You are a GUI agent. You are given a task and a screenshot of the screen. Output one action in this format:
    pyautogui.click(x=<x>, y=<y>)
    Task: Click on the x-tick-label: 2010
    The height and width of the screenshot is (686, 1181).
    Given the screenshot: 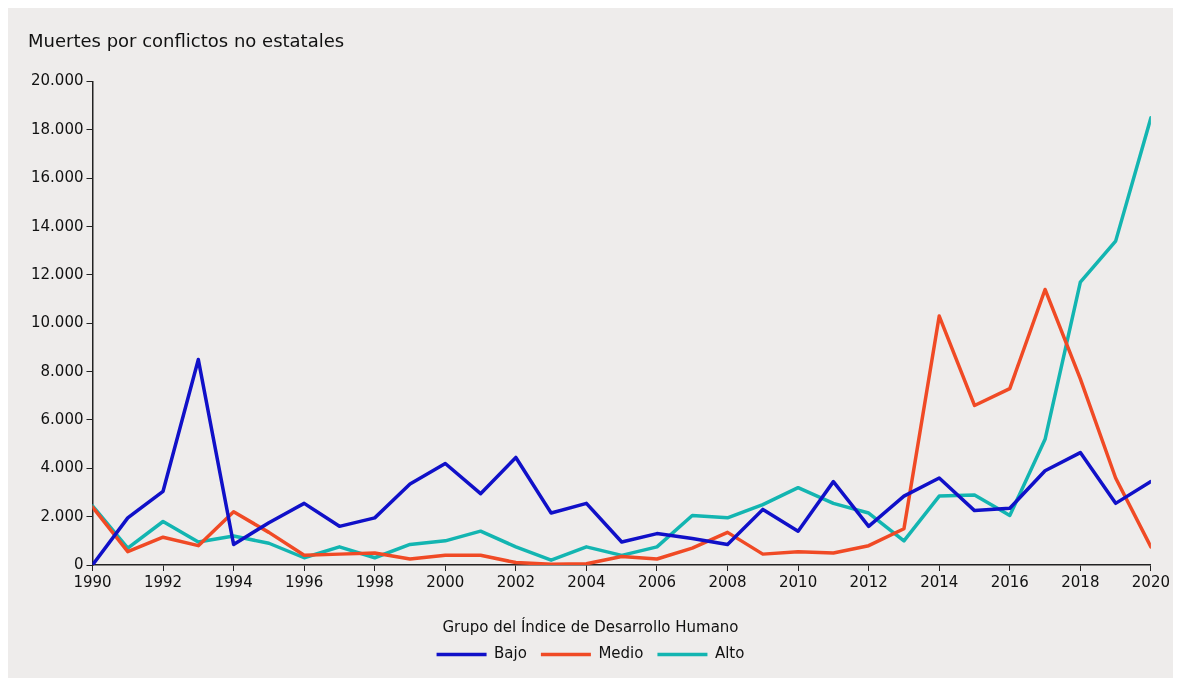 What is the action you would take?
    pyautogui.click(x=798, y=581)
    